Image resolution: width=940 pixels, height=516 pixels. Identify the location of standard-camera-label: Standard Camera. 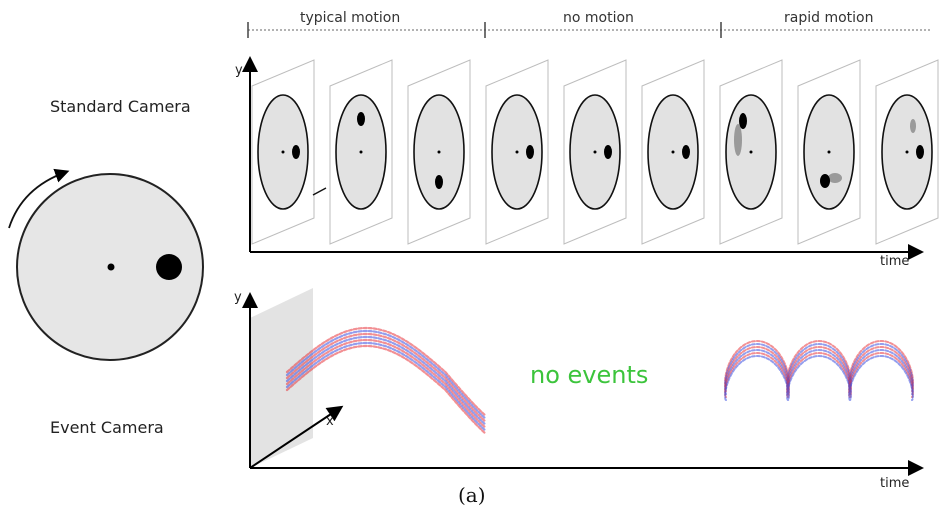
(120, 106).